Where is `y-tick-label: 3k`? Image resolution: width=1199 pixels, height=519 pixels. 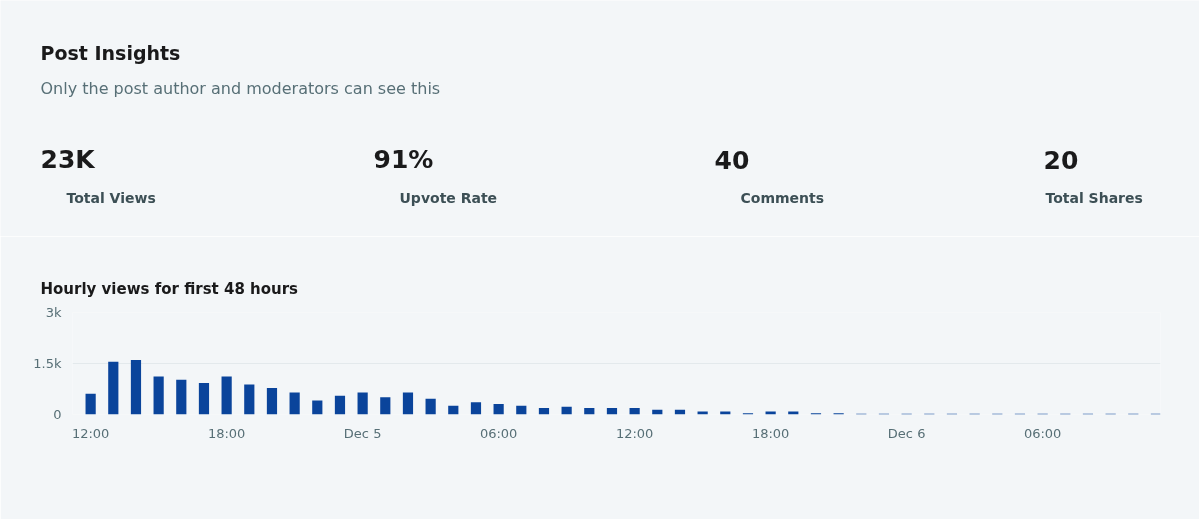
y-tick-label: 3k is located at coordinates (53, 312).